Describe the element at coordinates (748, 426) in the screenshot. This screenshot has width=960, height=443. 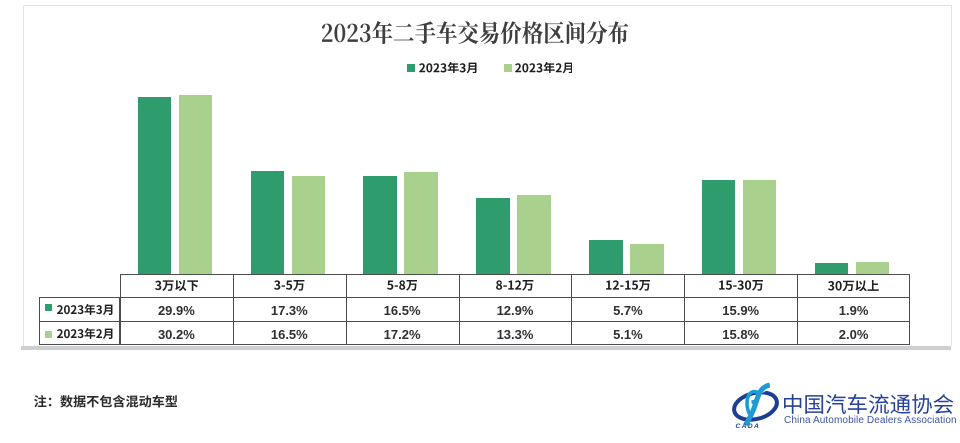
I see `svg-text: CADA` at that location.